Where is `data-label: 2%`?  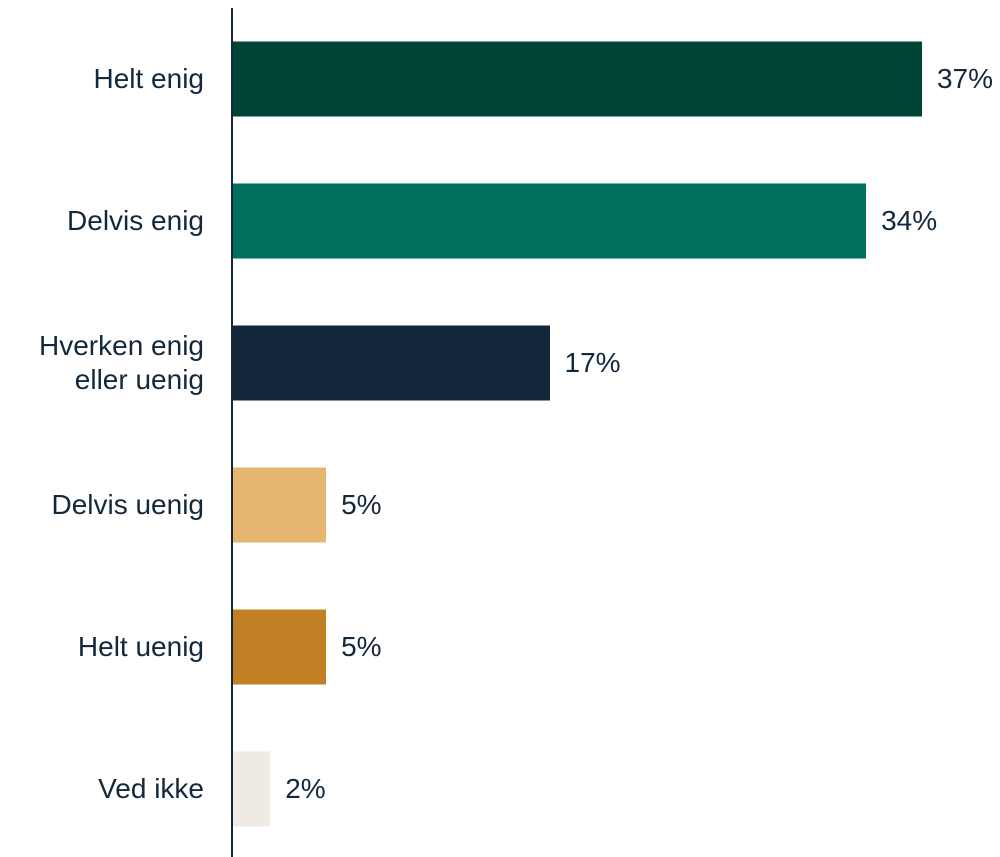 data-label: 2% is located at coordinates (305, 788).